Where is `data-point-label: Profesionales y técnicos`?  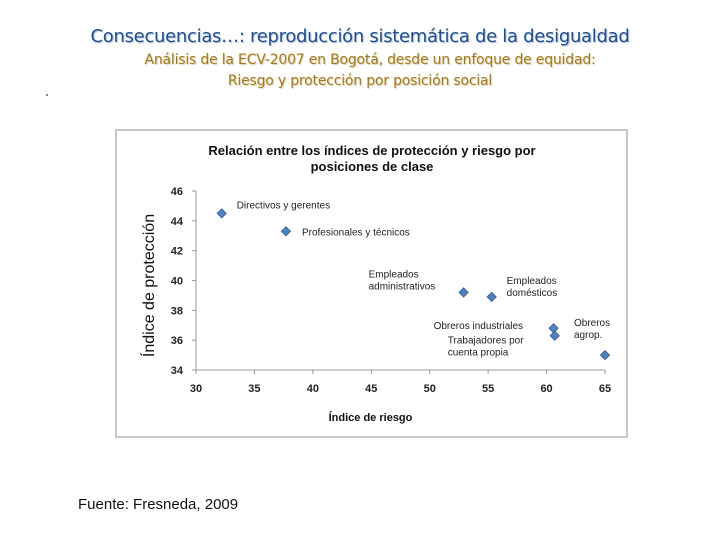
data-point-label: Profesionales y técnicos is located at coordinates (356, 232).